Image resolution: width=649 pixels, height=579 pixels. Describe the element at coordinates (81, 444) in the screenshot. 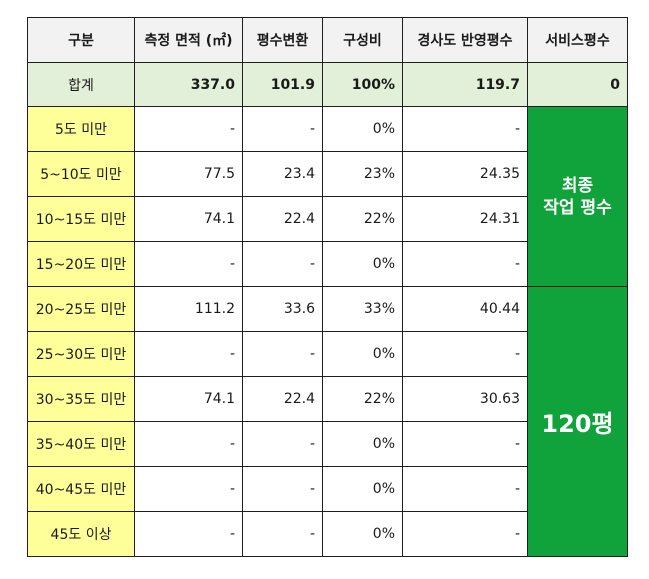

I see `row-label: 35~40도 미만` at that location.